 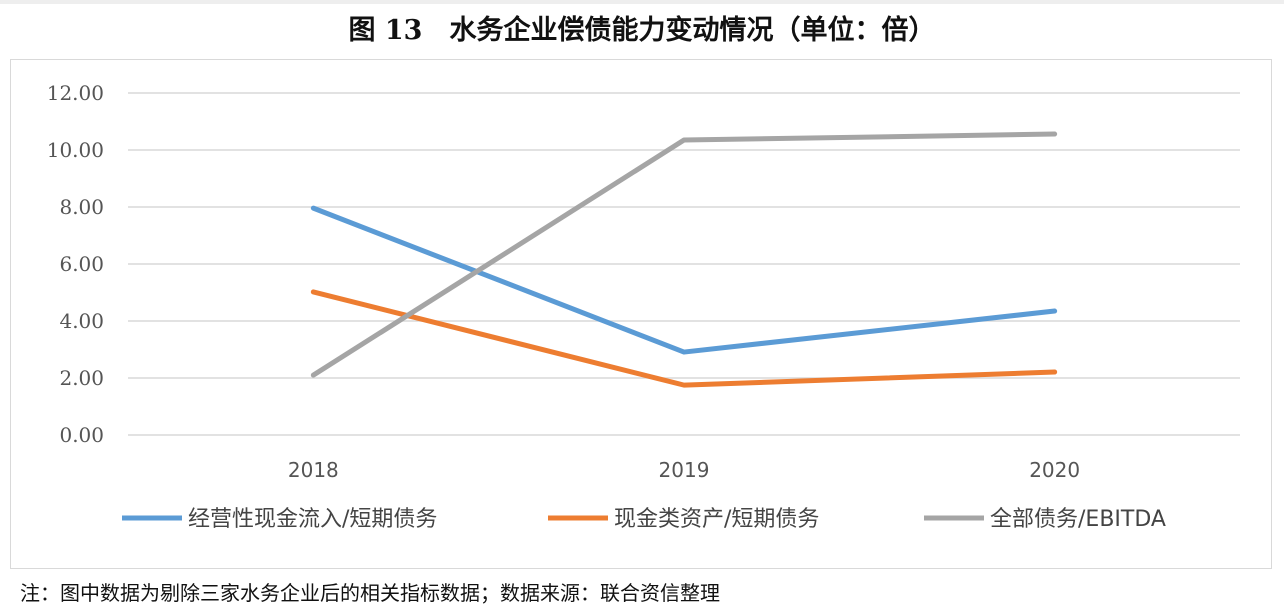 I want to click on y-tick-label: 0.00, so click(x=81, y=435).